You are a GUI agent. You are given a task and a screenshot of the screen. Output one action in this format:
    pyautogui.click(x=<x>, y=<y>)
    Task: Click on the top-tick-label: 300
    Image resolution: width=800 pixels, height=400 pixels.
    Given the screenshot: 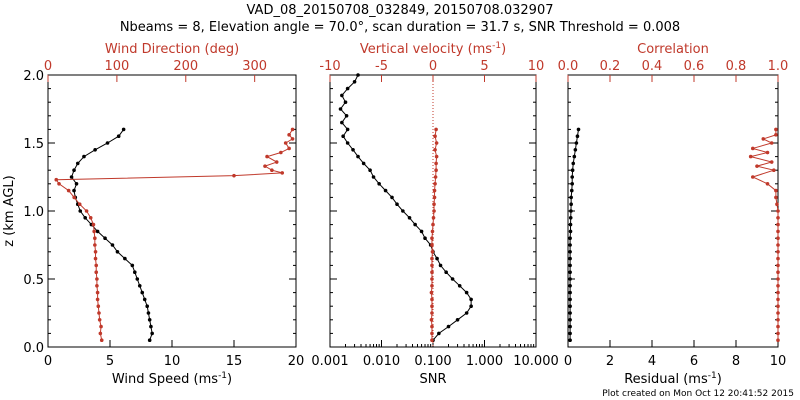 What is the action you would take?
    pyautogui.click(x=254, y=66)
    